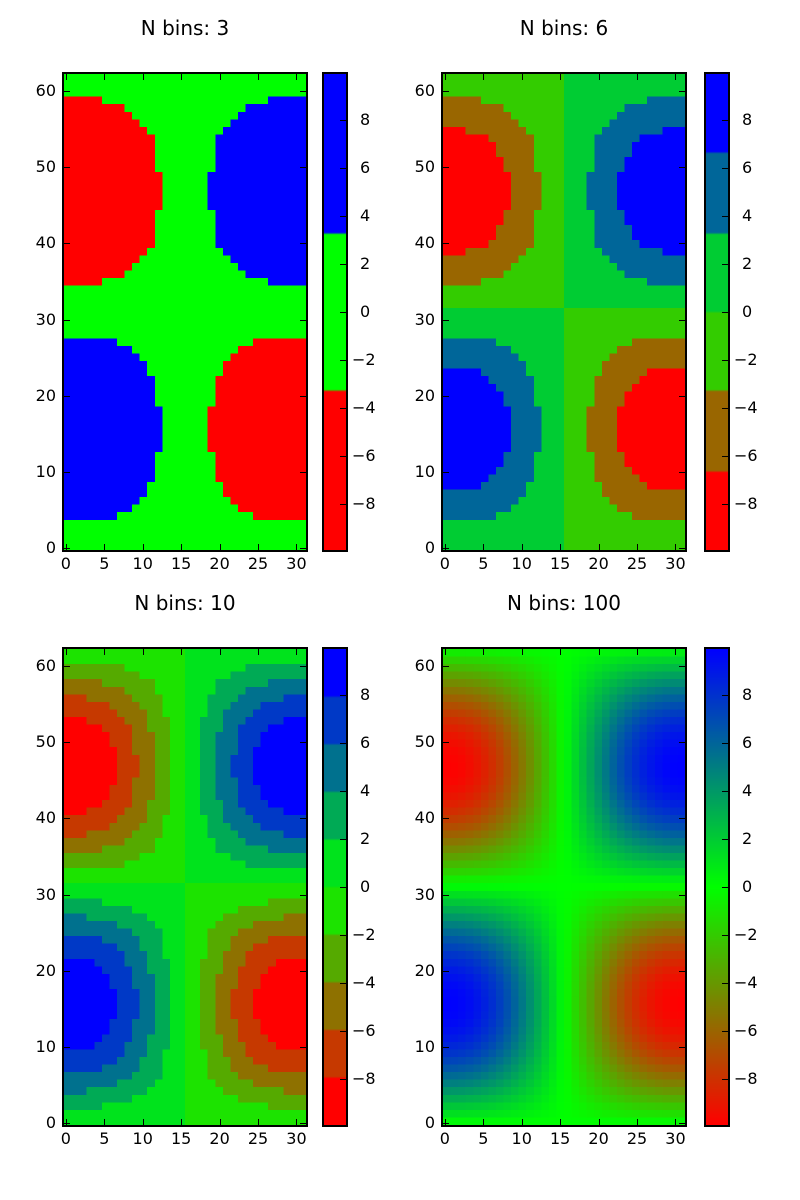 The height and width of the screenshot is (1200, 800). What do you see at coordinates (521, 563) in the screenshot?
I see `x-tick-label: 10` at bounding box center [521, 563].